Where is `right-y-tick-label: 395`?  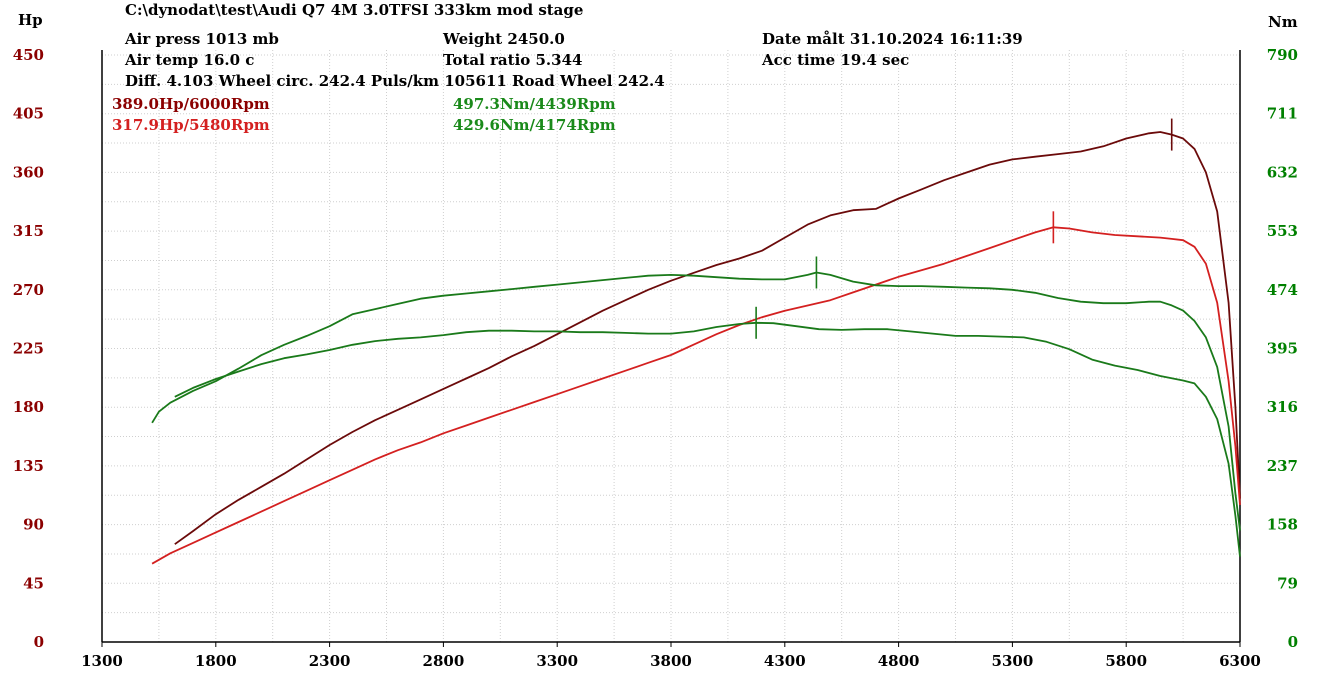
right-y-tick-label: 395 is located at coordinates (1282, 349).